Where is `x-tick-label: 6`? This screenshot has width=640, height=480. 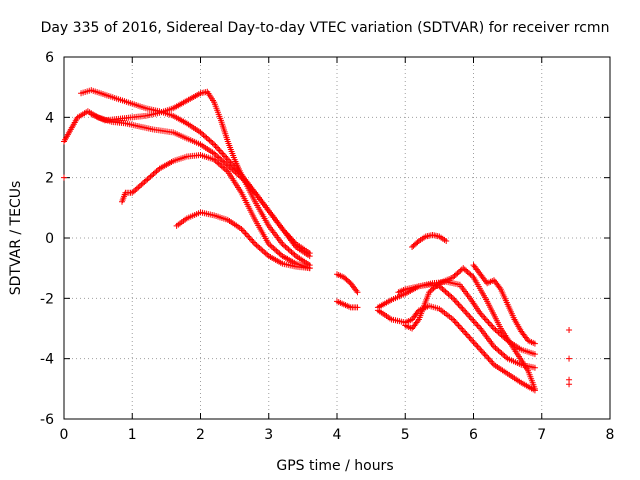
x-tick-label: 6 is located at coordinates (473, 435).